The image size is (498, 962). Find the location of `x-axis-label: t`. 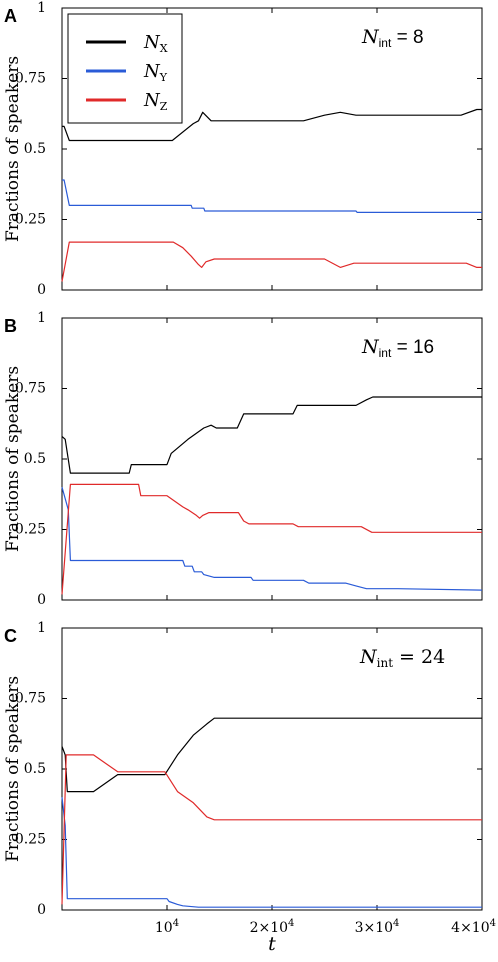

x-axis-label: t is located at coordinates (272, 944).